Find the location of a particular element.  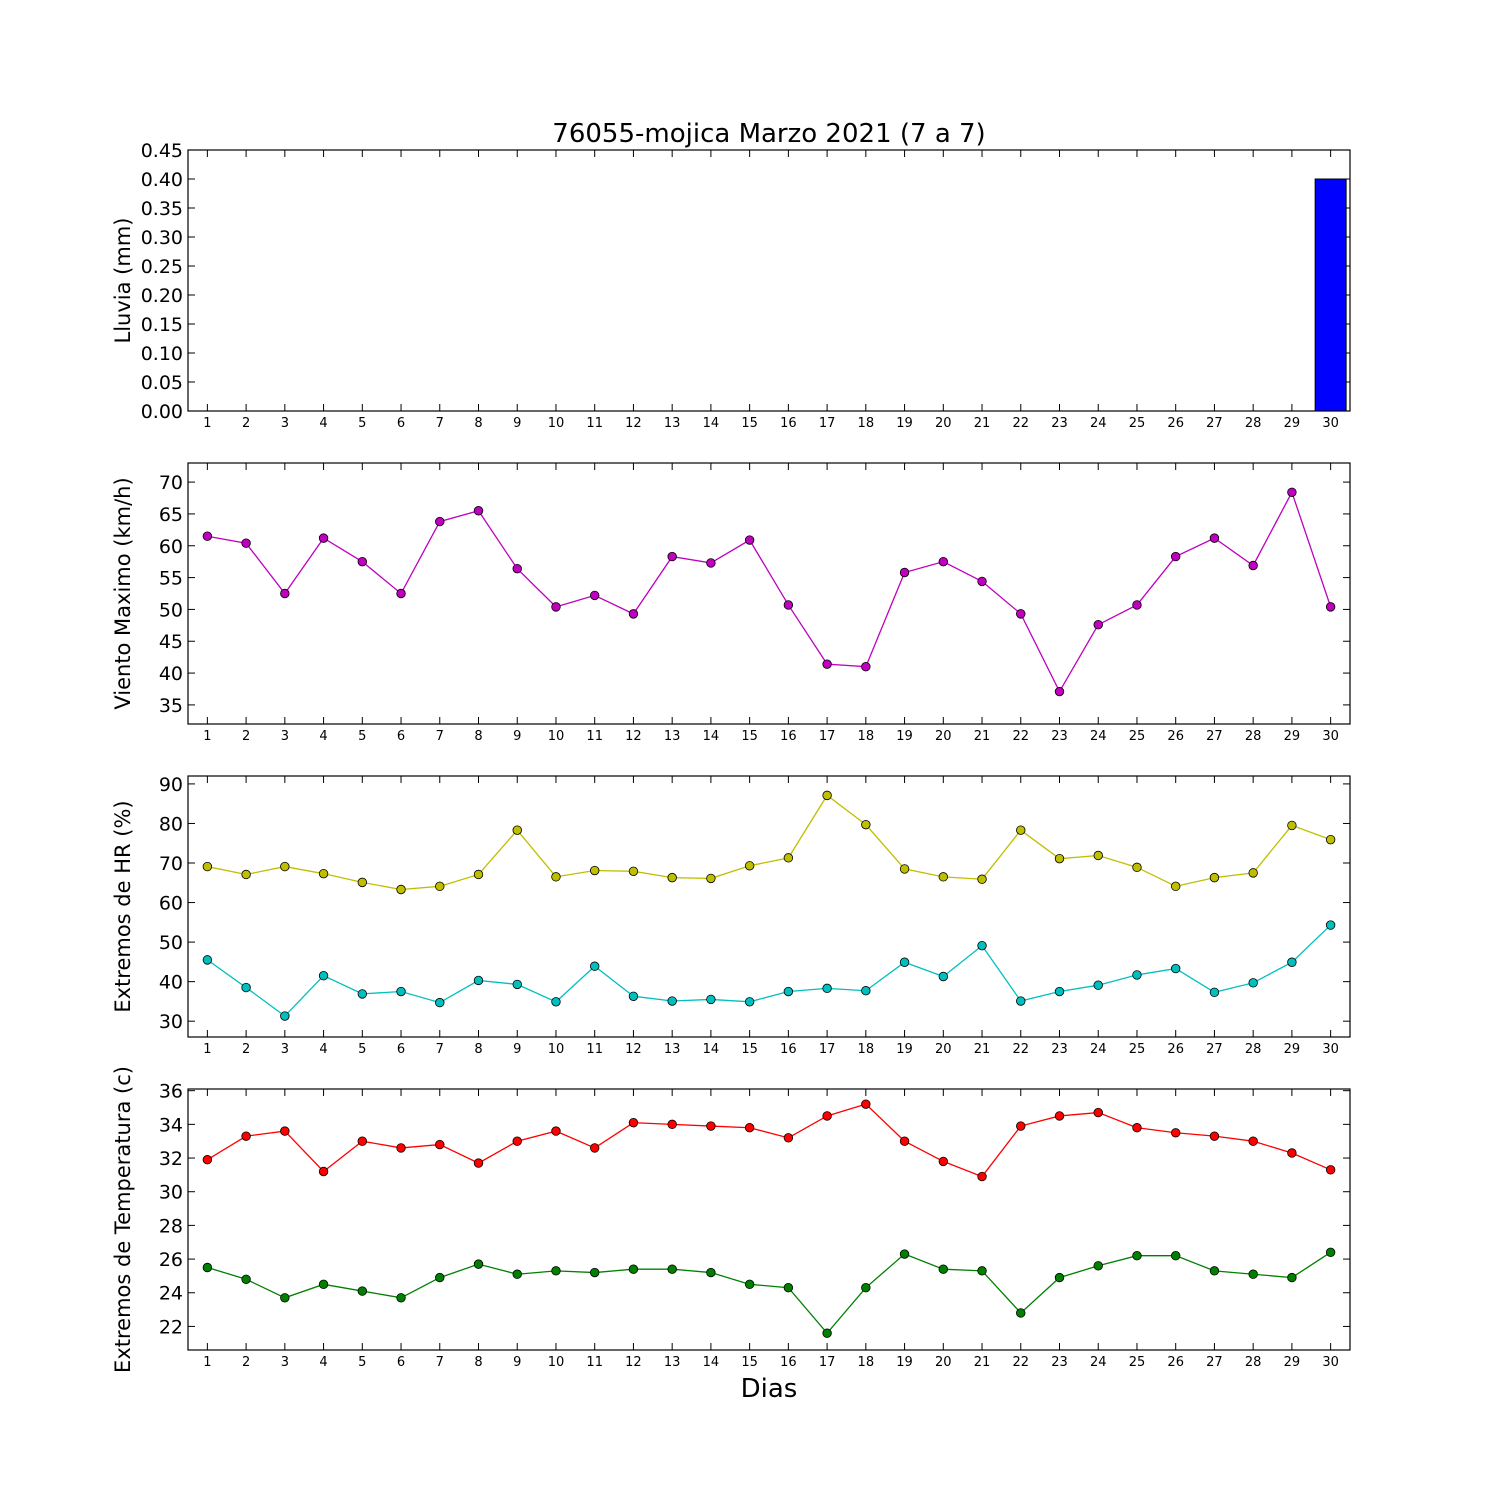

y-tick-label: 0.00 is located at coordinates (162, 412).